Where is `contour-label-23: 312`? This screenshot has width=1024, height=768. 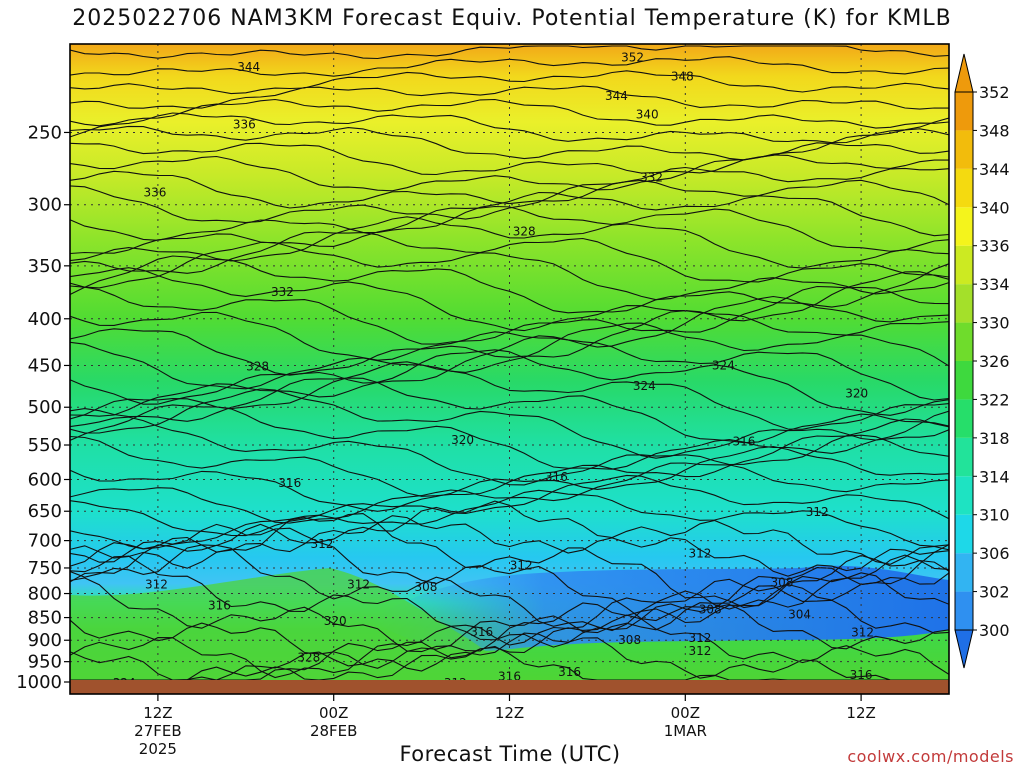 contour-label-23: 312 is located at coordinates (156, 585).